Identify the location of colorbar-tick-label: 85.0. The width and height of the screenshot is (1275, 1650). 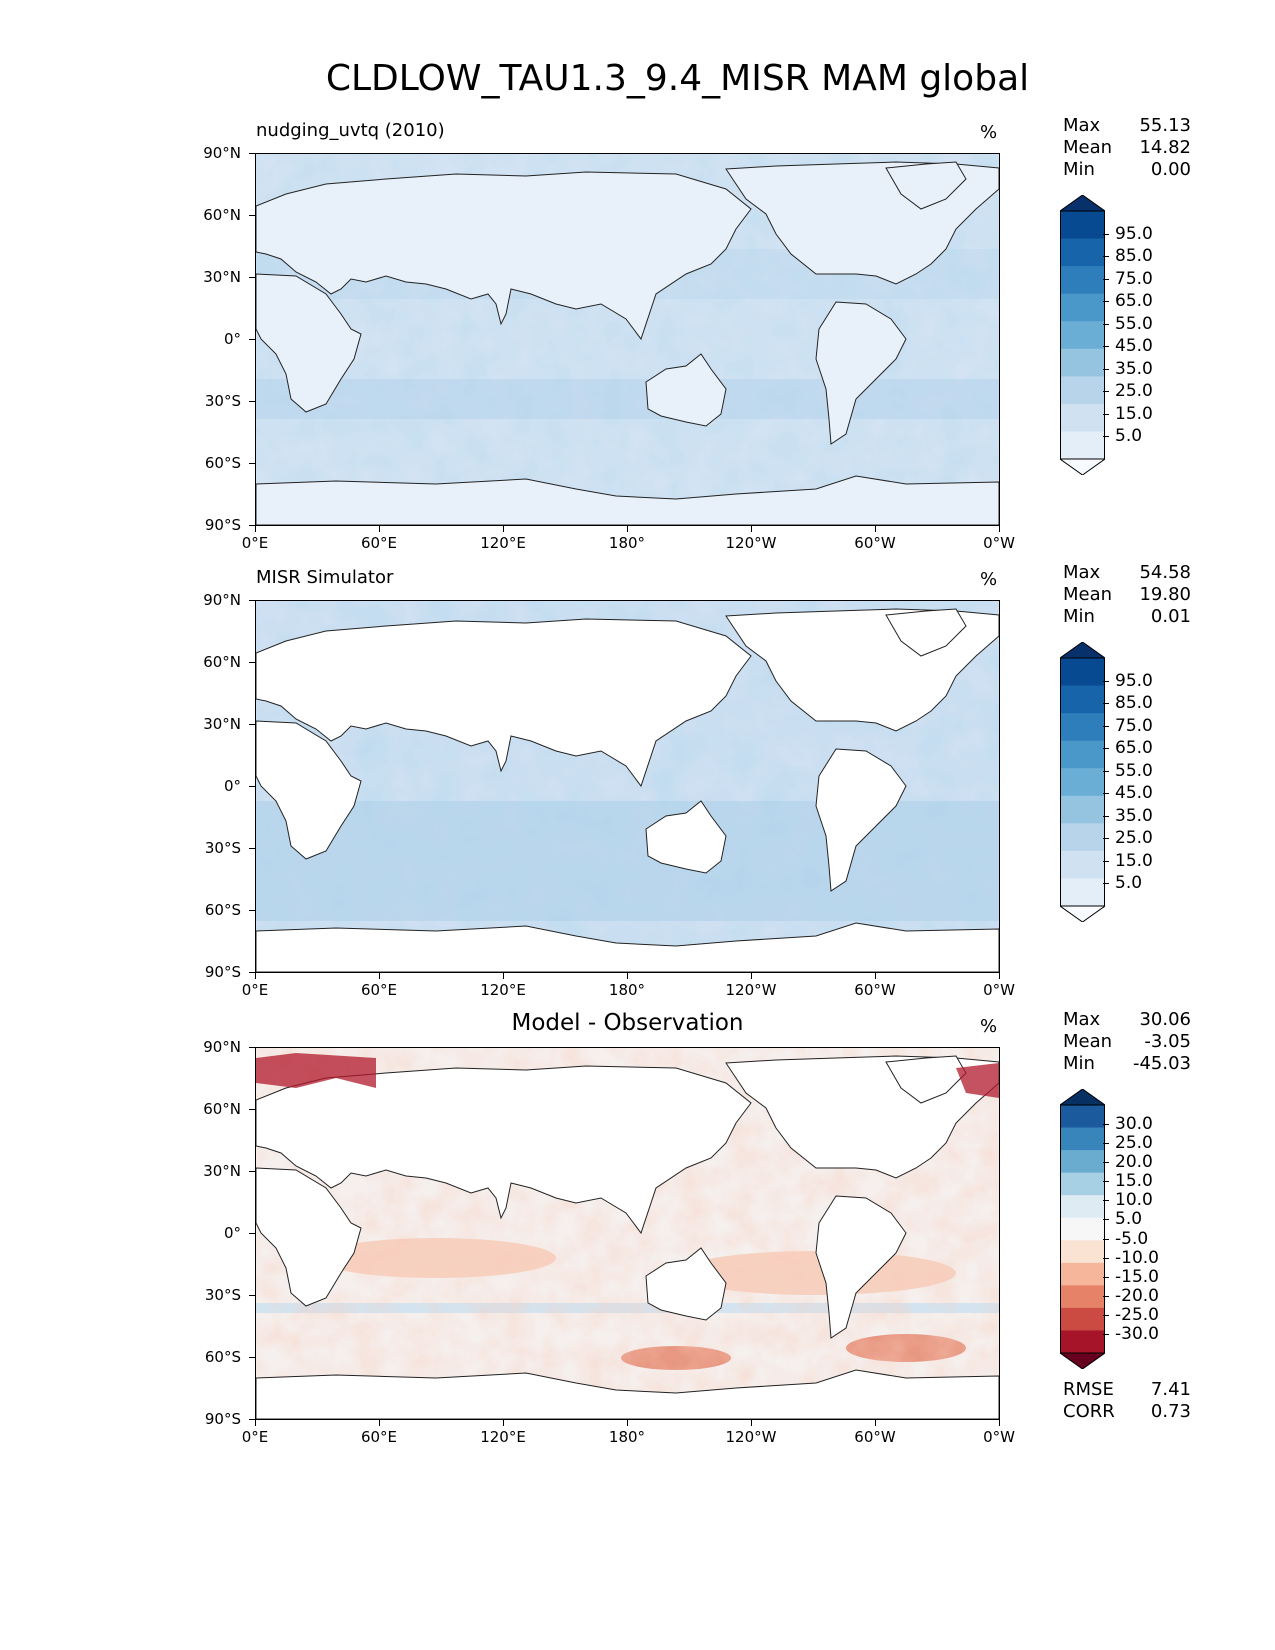
(1134, 703).